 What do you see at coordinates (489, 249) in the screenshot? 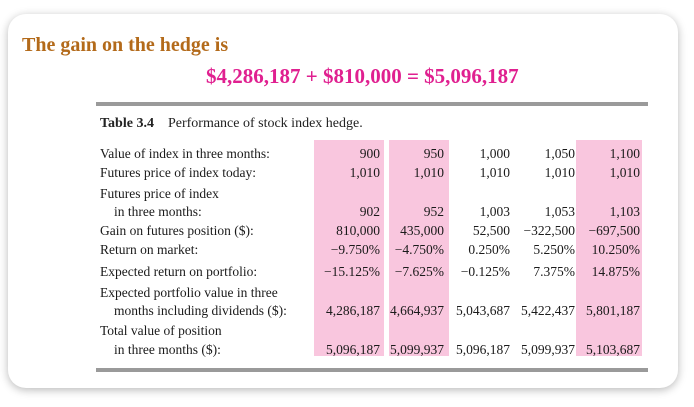
I see `table-cell: 0.250%` at bounding box center [489, 249].